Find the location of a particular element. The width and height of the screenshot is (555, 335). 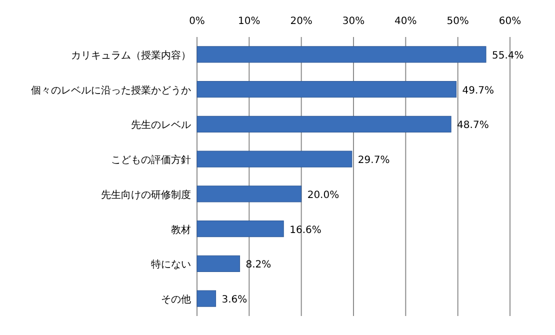

y-tick-label: こどもの評価方針 is located at coordinates (151, 160).